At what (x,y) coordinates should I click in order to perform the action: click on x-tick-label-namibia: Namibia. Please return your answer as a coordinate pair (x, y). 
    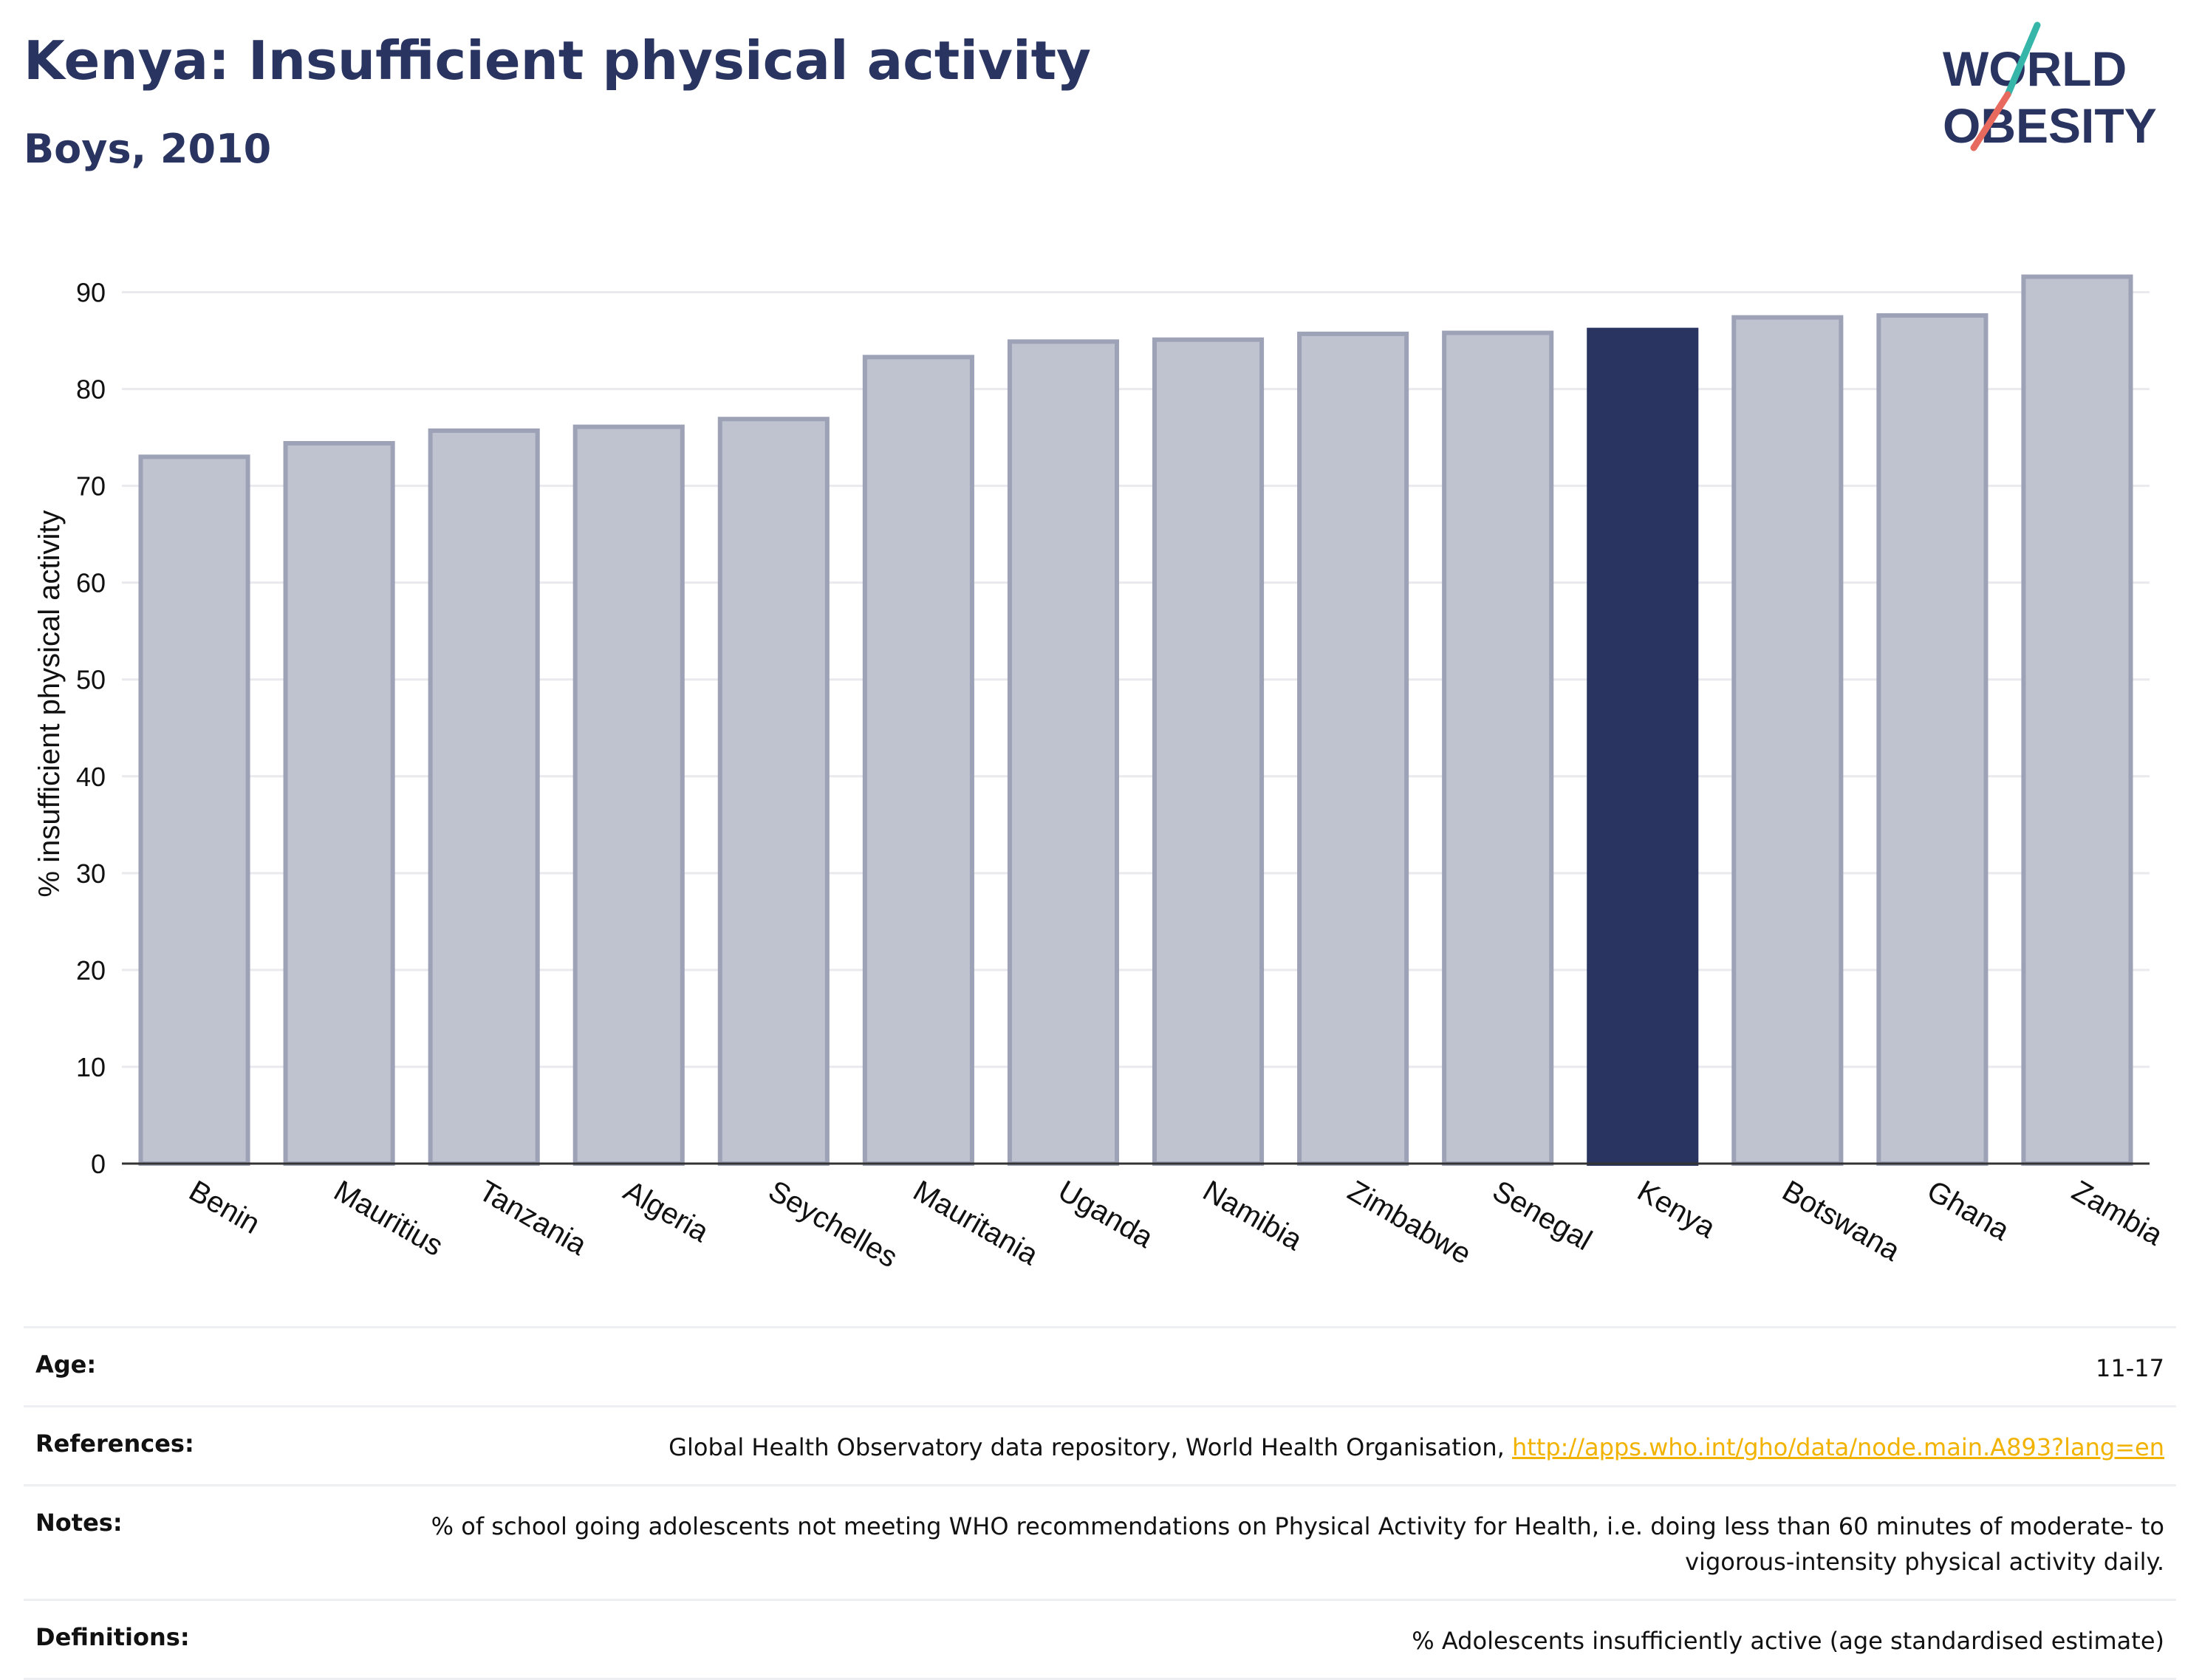
    Looking at the image, I should click on (1252, 1216).